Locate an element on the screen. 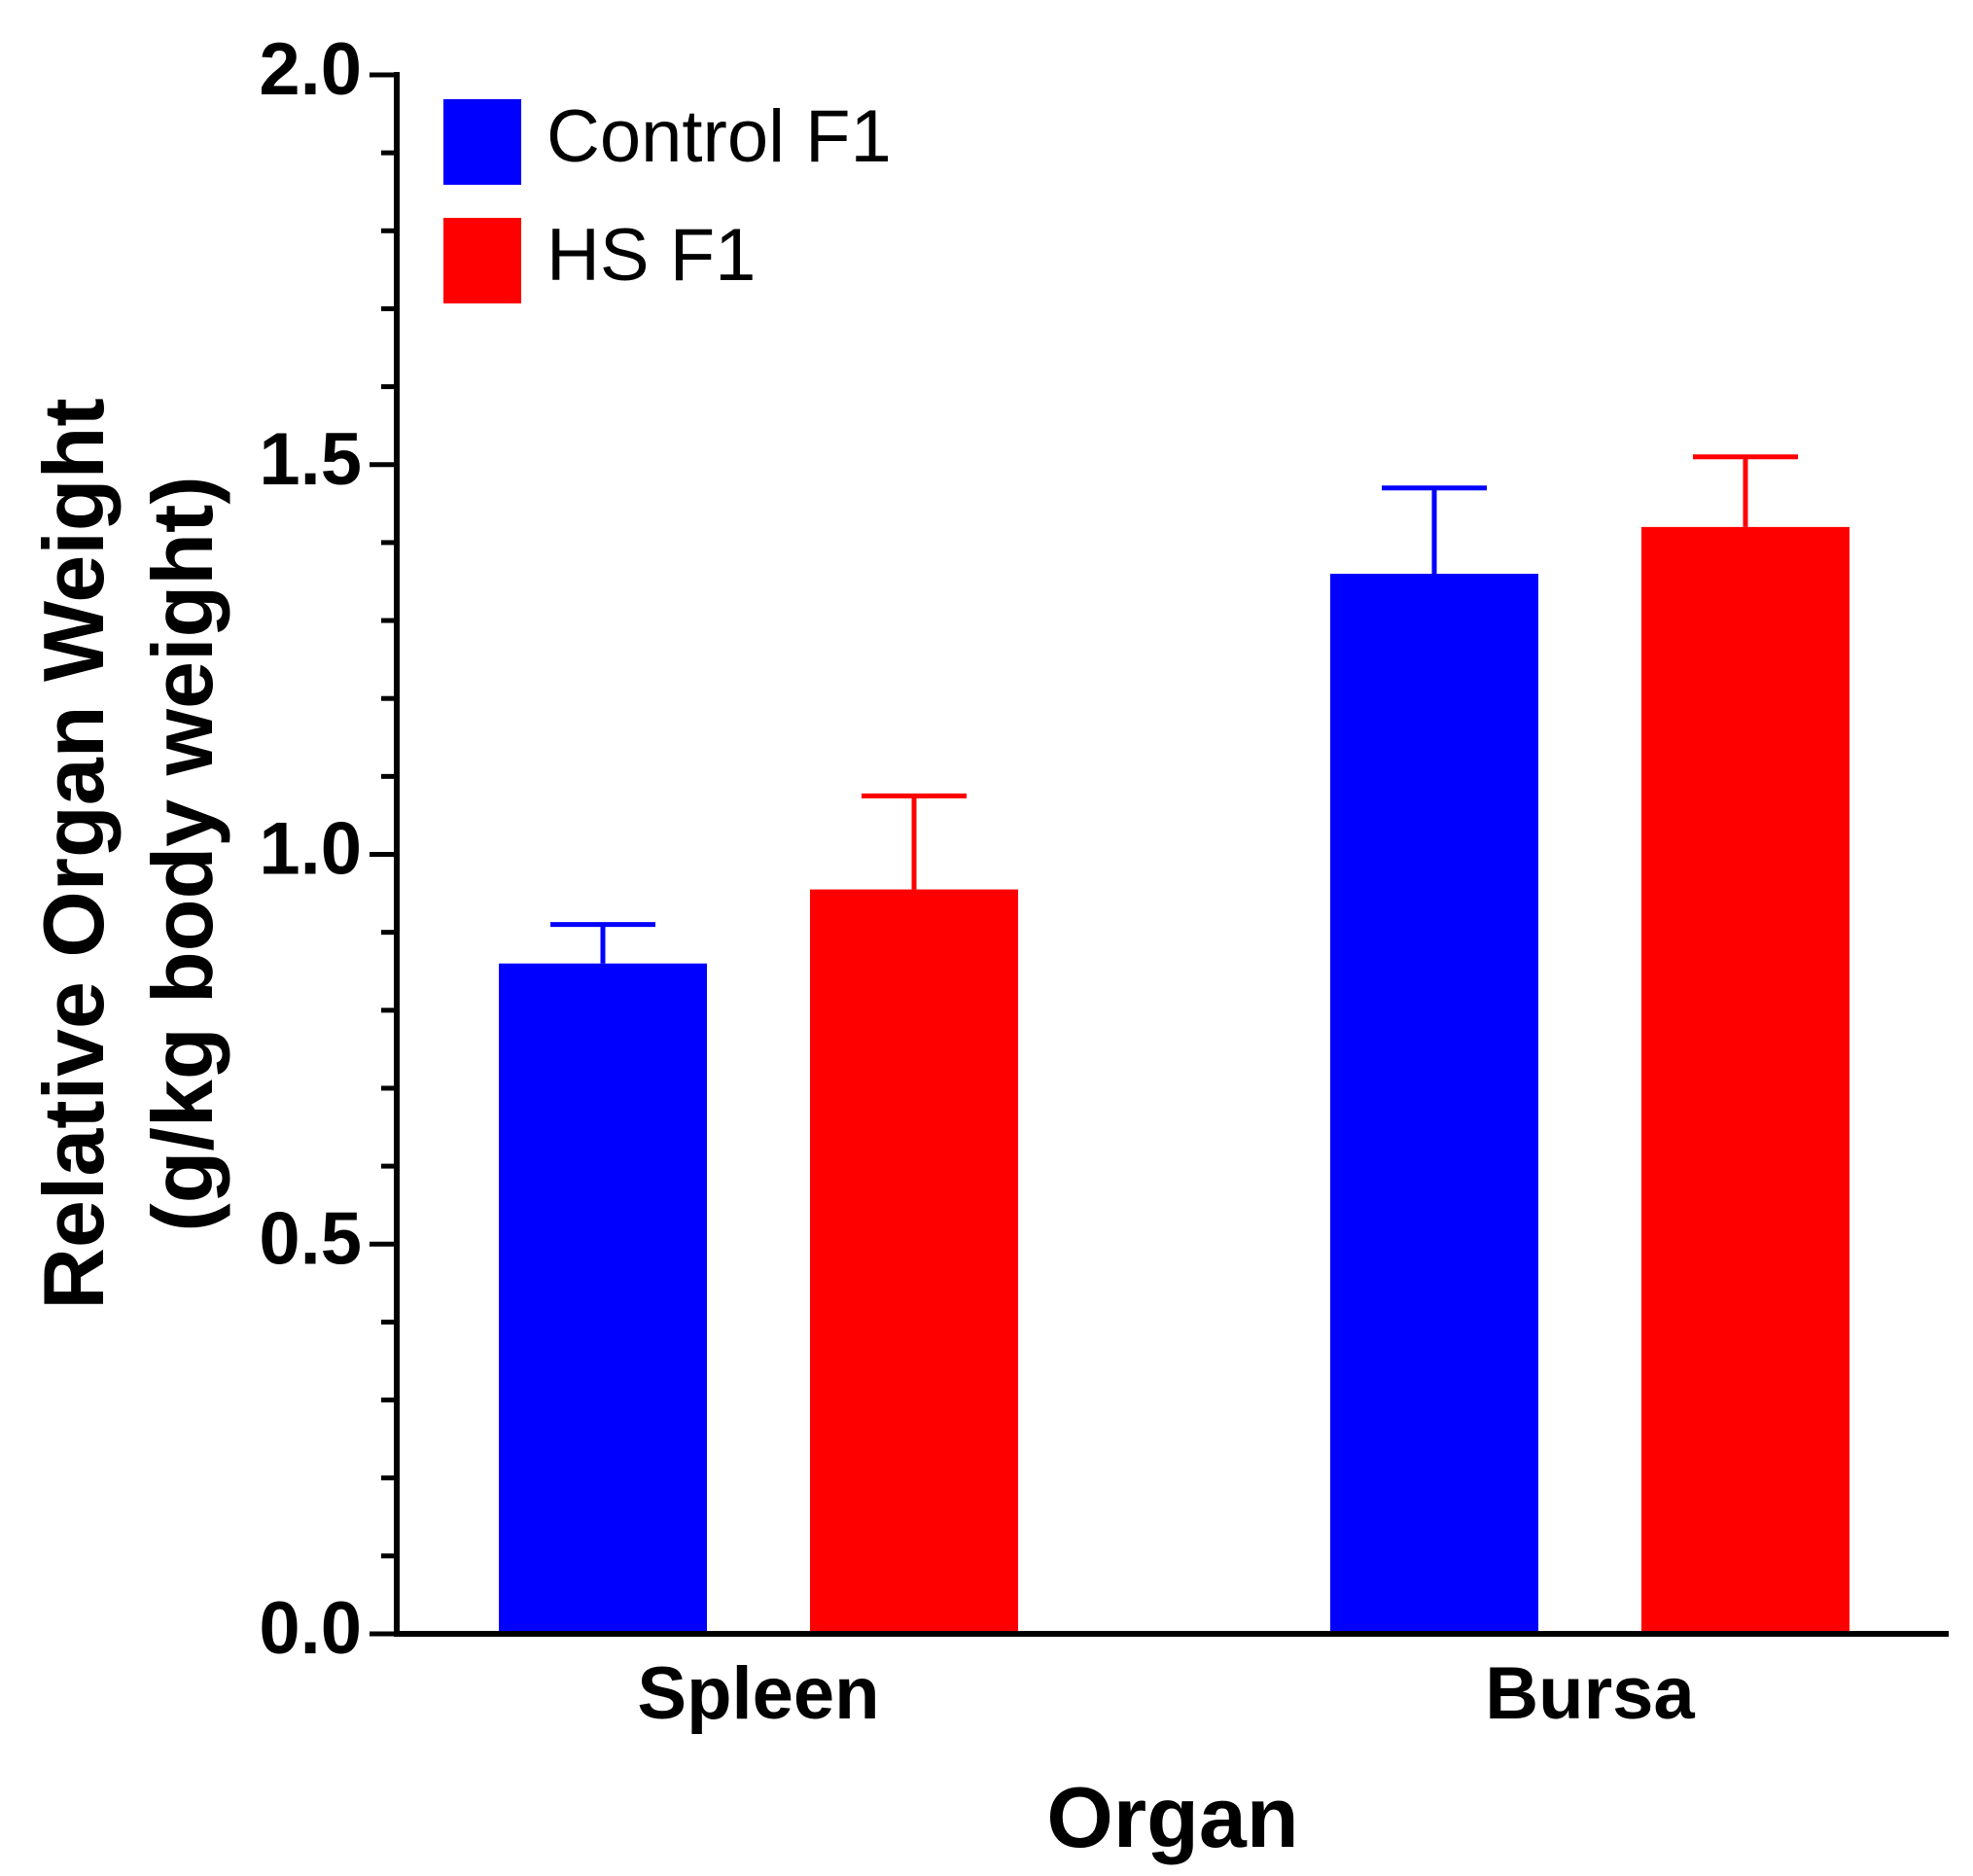 Image resolution: width=1973 pixels, height=1876 pixels. x-axis-title: Organ is located at coordinates (1172, 1817).